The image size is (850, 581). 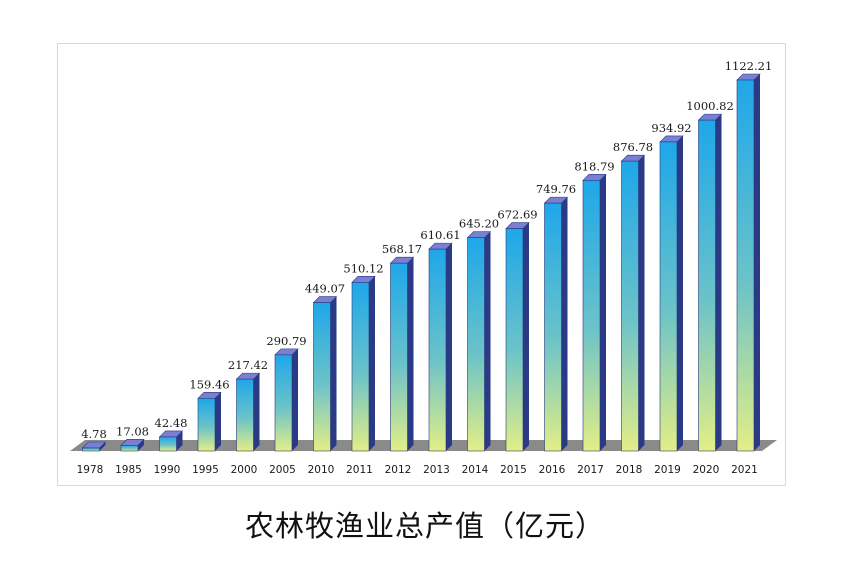 What do you see at coordinates (479, 224) in the screenshot?
I see `data-label: 645.20` at bounding box center [479, 224].